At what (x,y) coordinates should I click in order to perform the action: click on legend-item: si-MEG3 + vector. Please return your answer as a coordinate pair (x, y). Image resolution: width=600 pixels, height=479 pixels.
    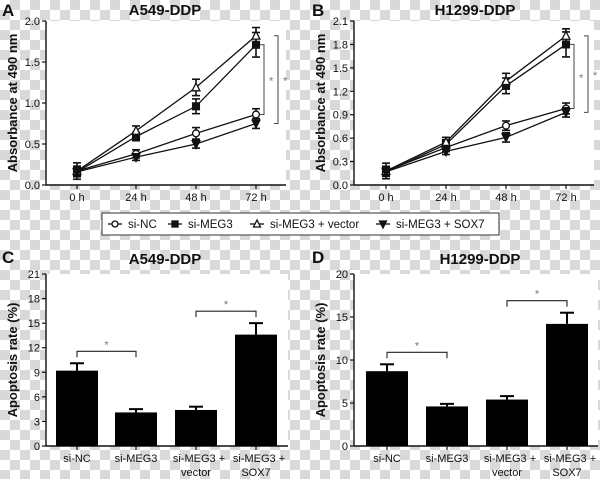
    Looking at the image, I should click on (304, 224).